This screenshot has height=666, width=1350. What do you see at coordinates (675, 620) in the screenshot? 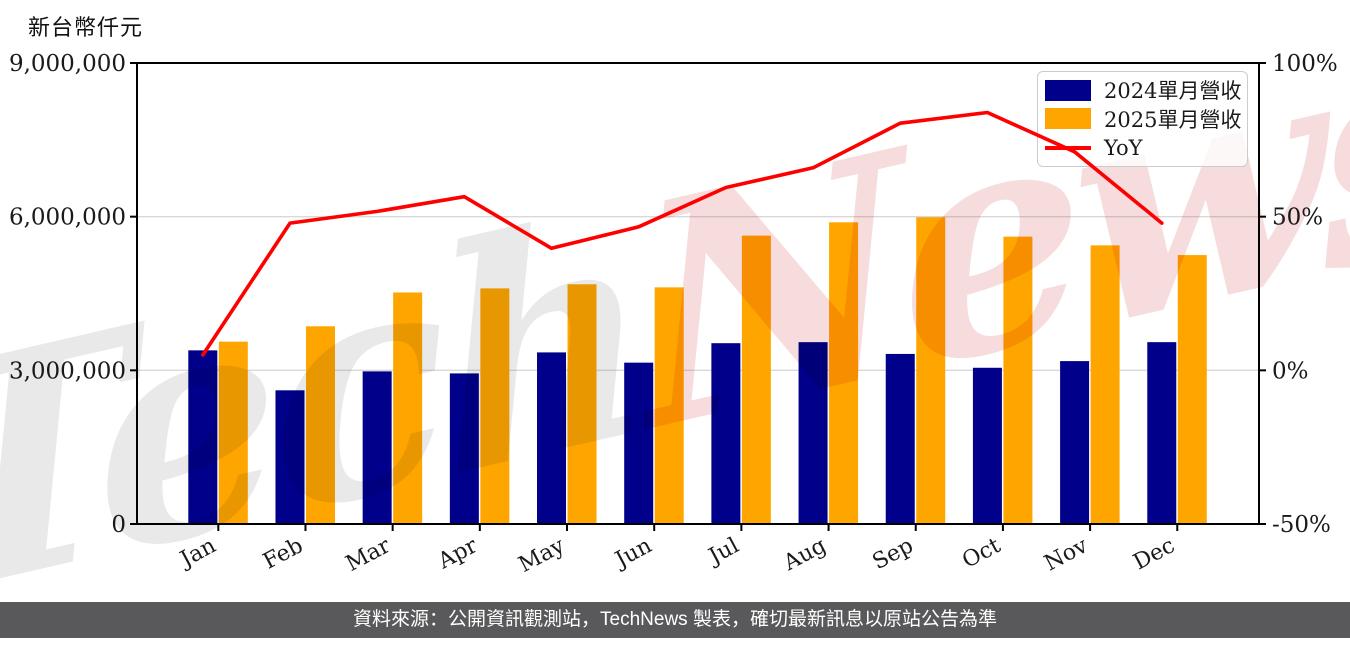
I see `source-caption: 資料來源：公開資訊觀測站，TechNews 製表，確切最新訊息以原站公告為準` at bounding box center [675, 620].